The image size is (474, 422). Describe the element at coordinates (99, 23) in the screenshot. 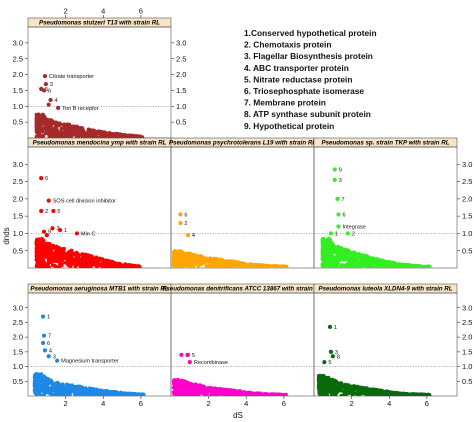

I see `panel-title: Pseudomonas stutzeri T13 with strain RL` at that location.